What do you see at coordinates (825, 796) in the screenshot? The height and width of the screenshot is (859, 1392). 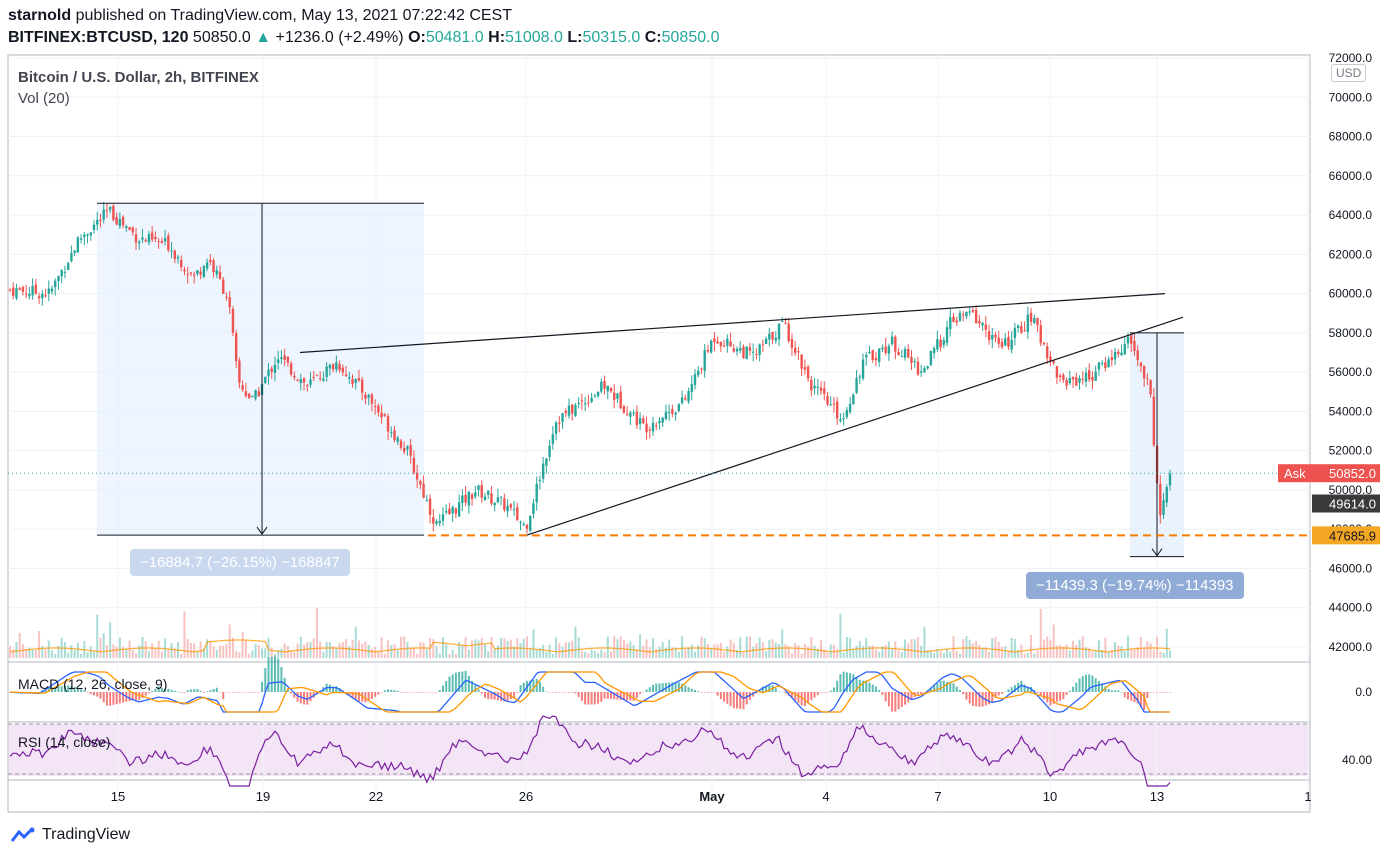 I see `time-axis-tick: 4` at bounding box center [825, 796].